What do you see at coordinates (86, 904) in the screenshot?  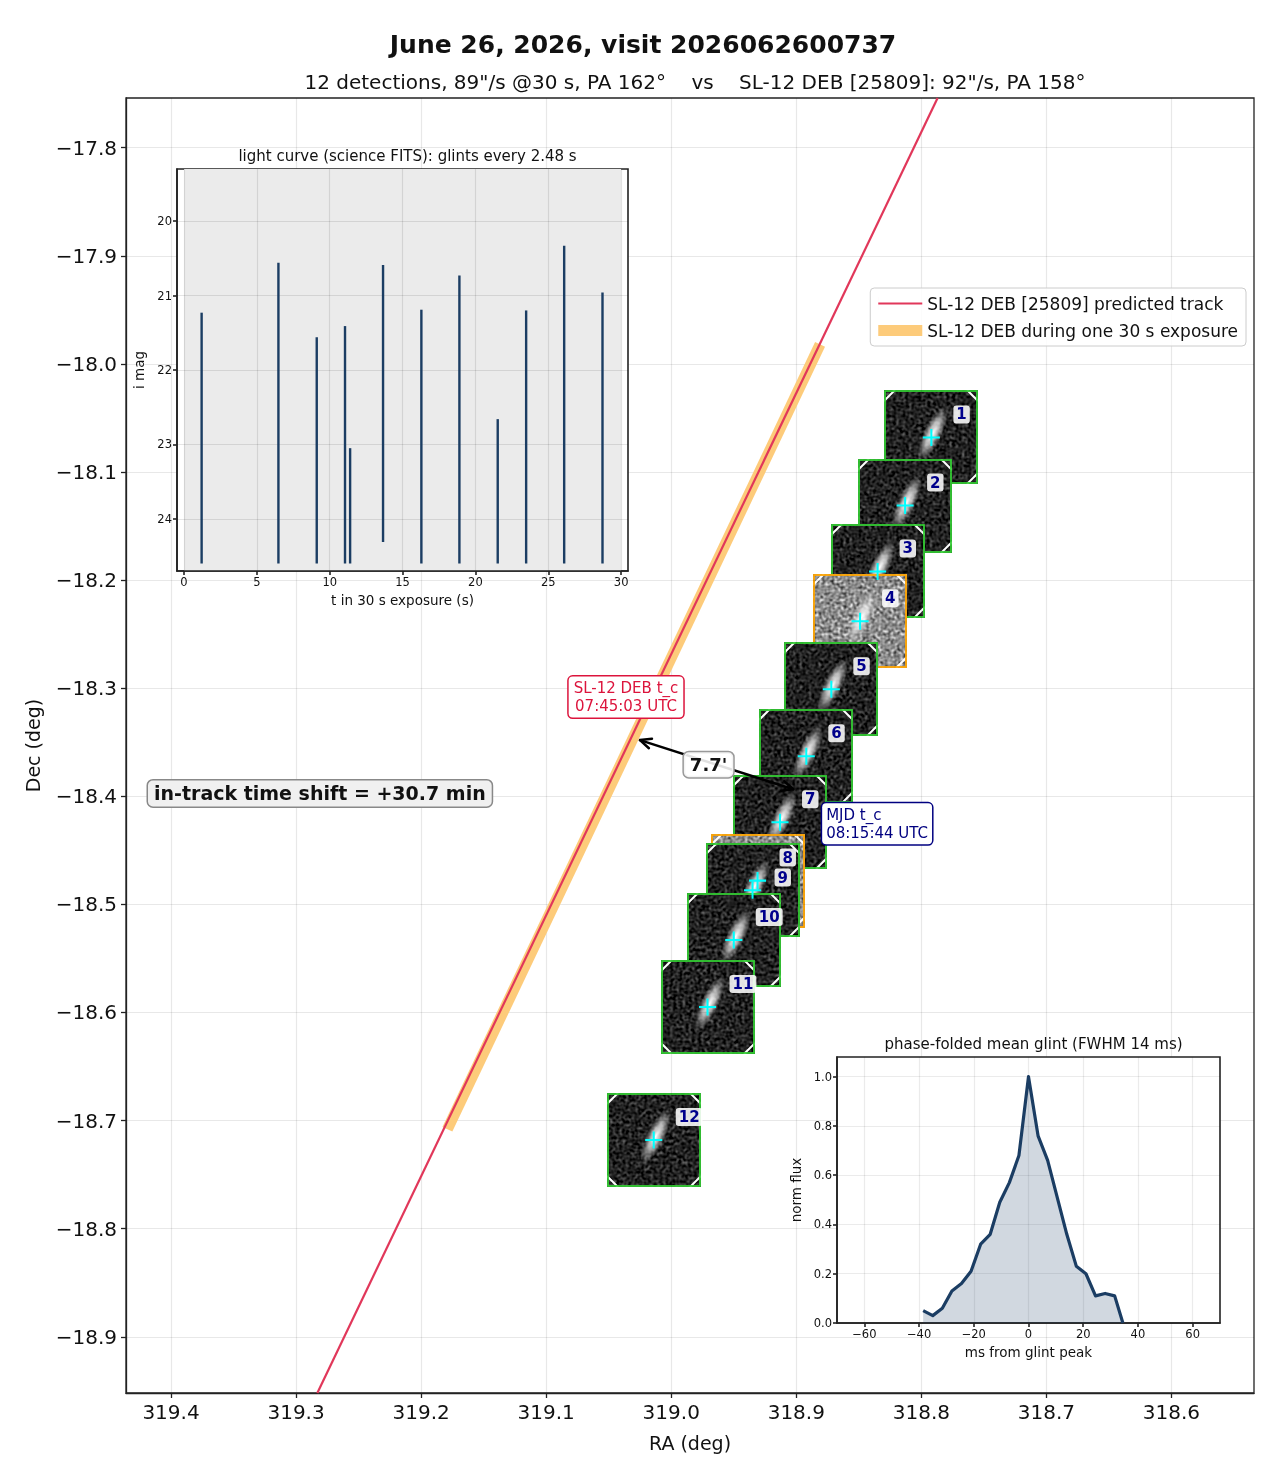 I see `y-tick-label: −18.5` at bounding box center [86, 904].